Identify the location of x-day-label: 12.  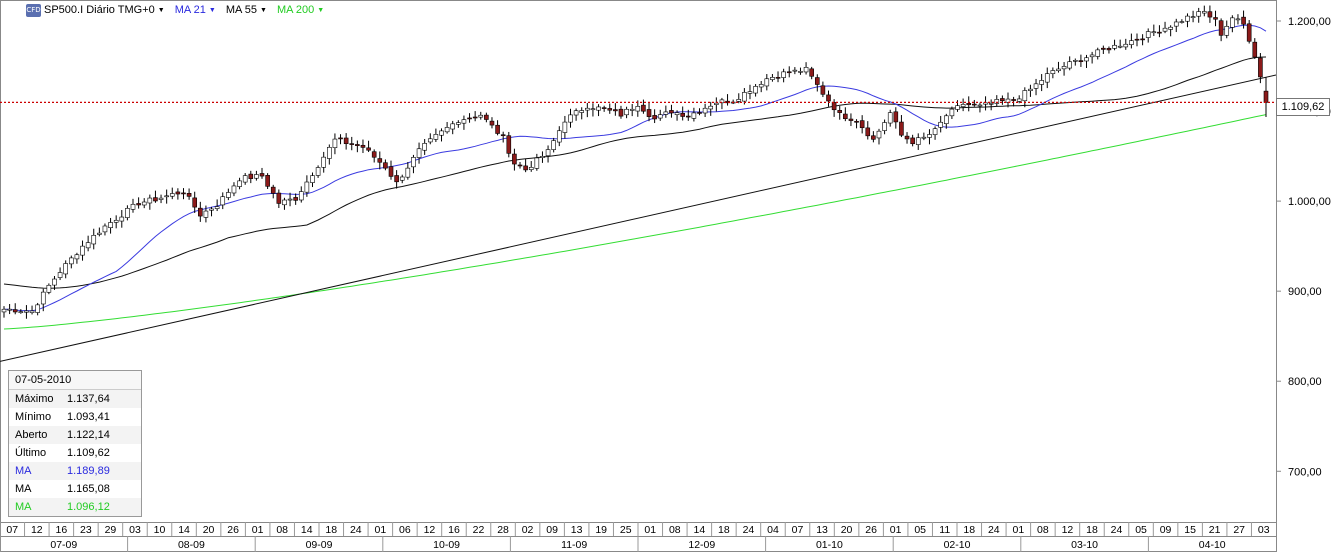
(430, 530).